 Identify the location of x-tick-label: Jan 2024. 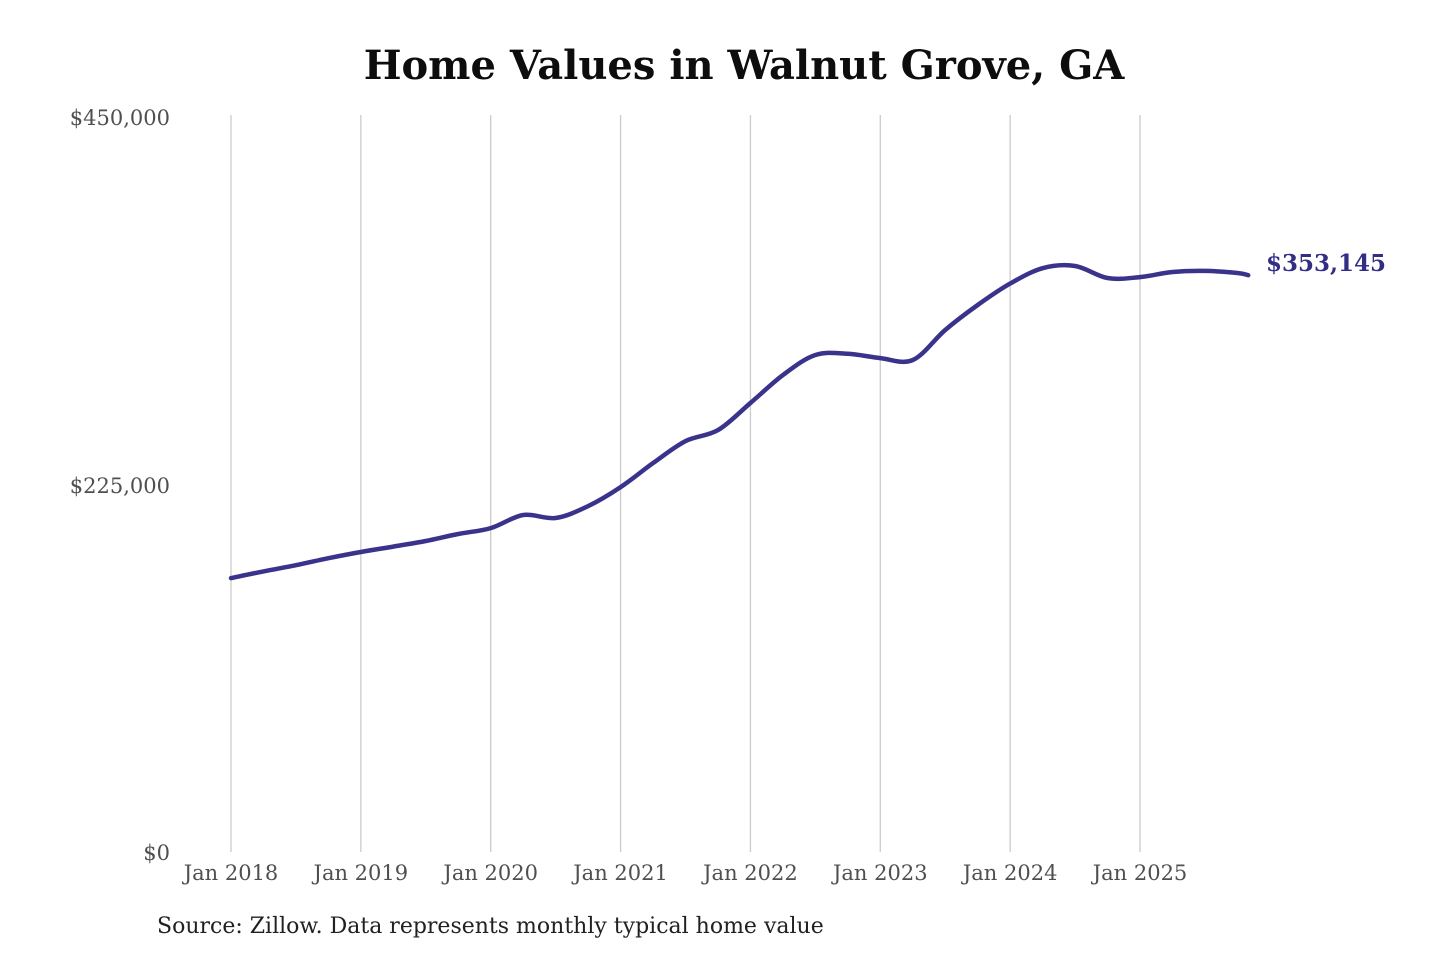
(1010, 873).